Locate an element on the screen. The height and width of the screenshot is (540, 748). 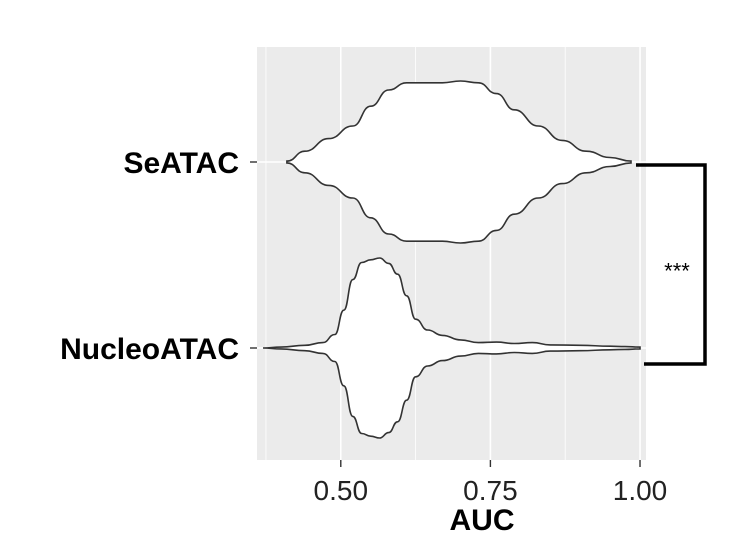
y-tick-label-nucleoatac: NucleoATAC is located at coordinates (149, 349).